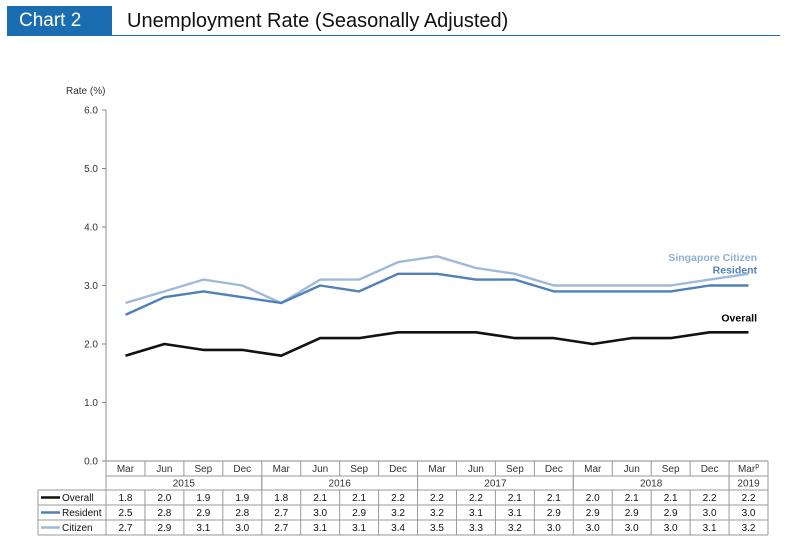  Describe the element at coordinates (318, 21) in the screenshot. I see `chart-title: Unemployment Rate (Seasonally Adjusted)` at that location.